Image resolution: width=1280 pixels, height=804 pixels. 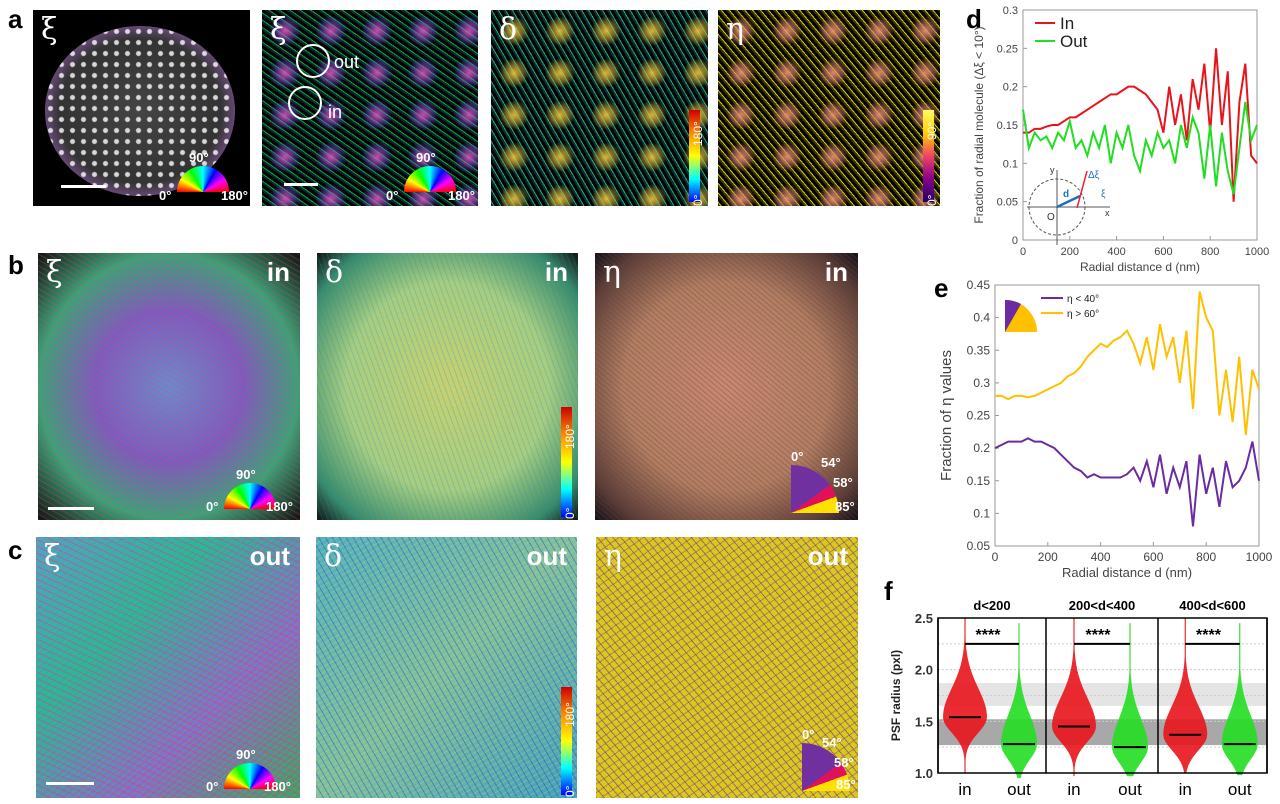 I want to click on y-tick-label: 0.15, so click(x=979, y=481).